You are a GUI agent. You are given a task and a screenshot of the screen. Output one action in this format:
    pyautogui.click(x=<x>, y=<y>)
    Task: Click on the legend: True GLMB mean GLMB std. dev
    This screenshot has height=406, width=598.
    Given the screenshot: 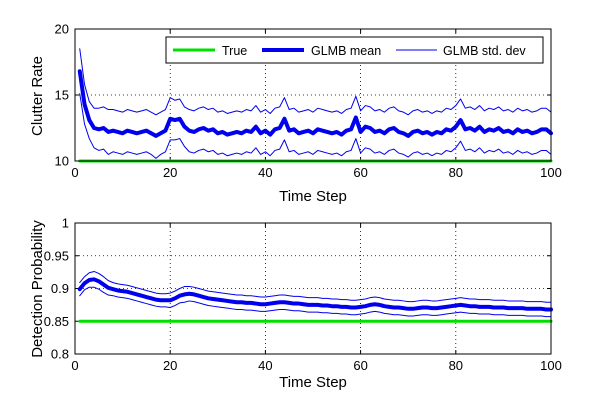 What is the action you would take?
    pyautogui.click(x=354, y=50)
    